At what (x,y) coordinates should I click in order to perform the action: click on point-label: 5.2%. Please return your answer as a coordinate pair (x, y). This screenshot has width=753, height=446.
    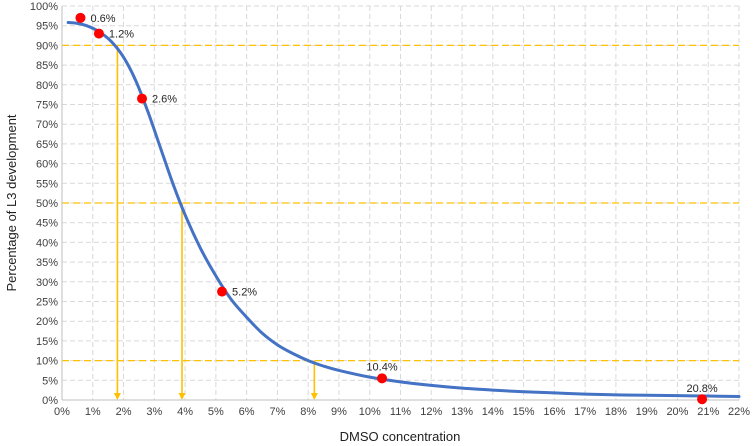
    Looking at the image, I should click on (244, 293).